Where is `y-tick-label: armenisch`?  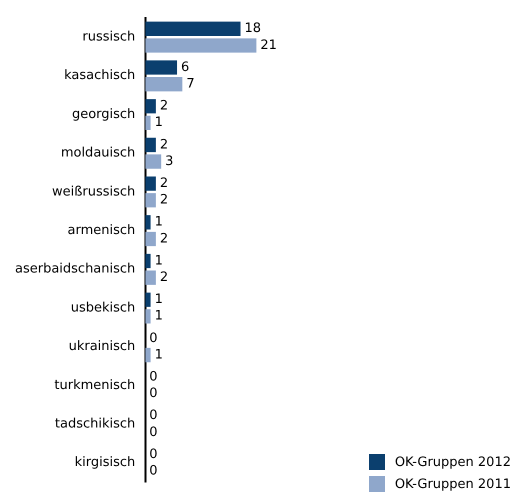 y-tick-label: armenisch is located at coordinates (102, 230).